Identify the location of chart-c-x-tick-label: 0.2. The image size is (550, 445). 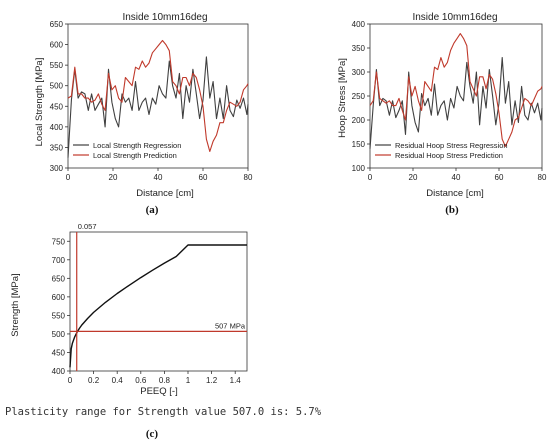
(94, 380).